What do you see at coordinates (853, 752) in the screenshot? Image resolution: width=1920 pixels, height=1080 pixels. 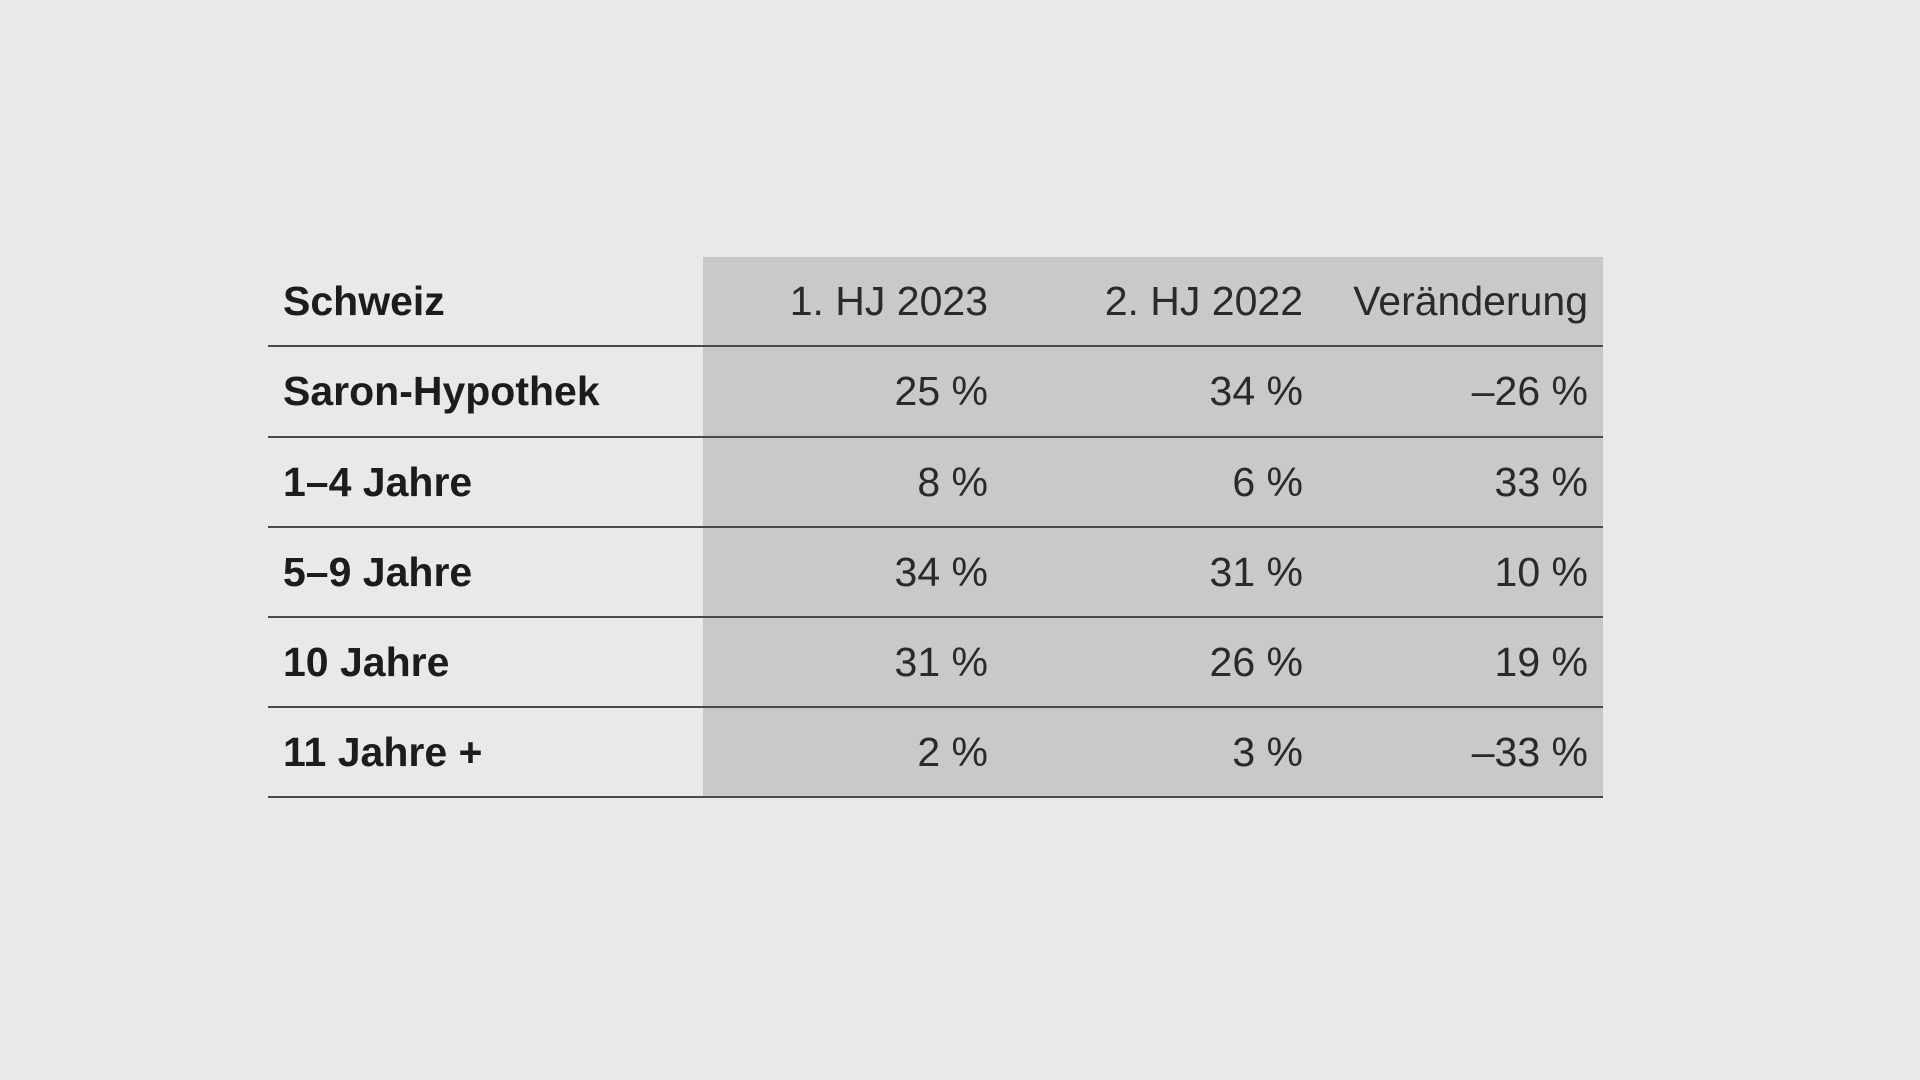 I see `cell-1hj-2023: 2 %` at bounding box center [853, 752].